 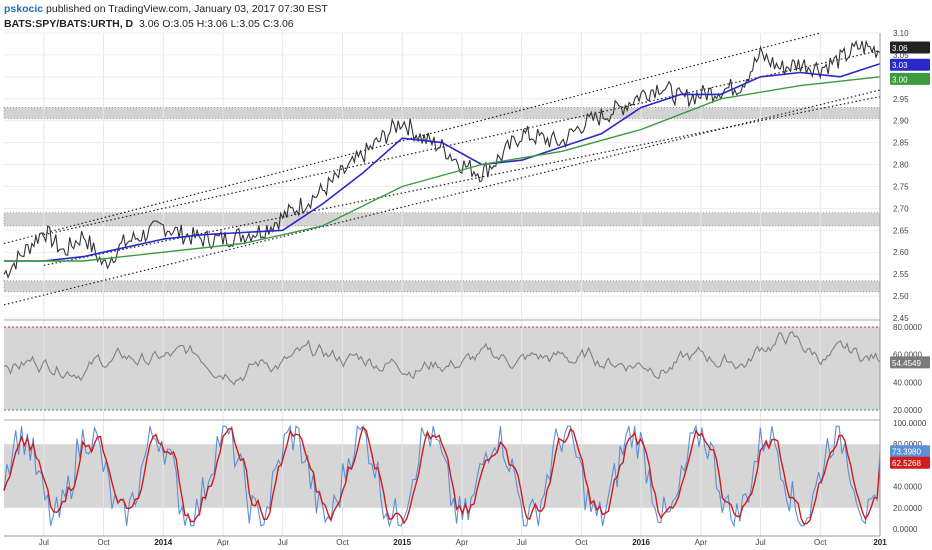 I want to click on rsi-badge-bg, so click(x=910, y=362).